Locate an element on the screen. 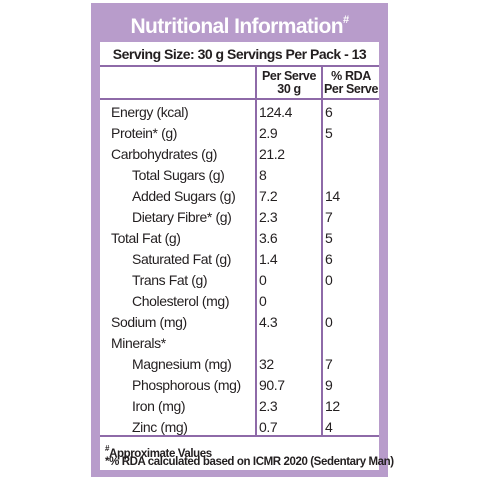  row-name: Zinc (mg) is located at coordinates (160, 427).